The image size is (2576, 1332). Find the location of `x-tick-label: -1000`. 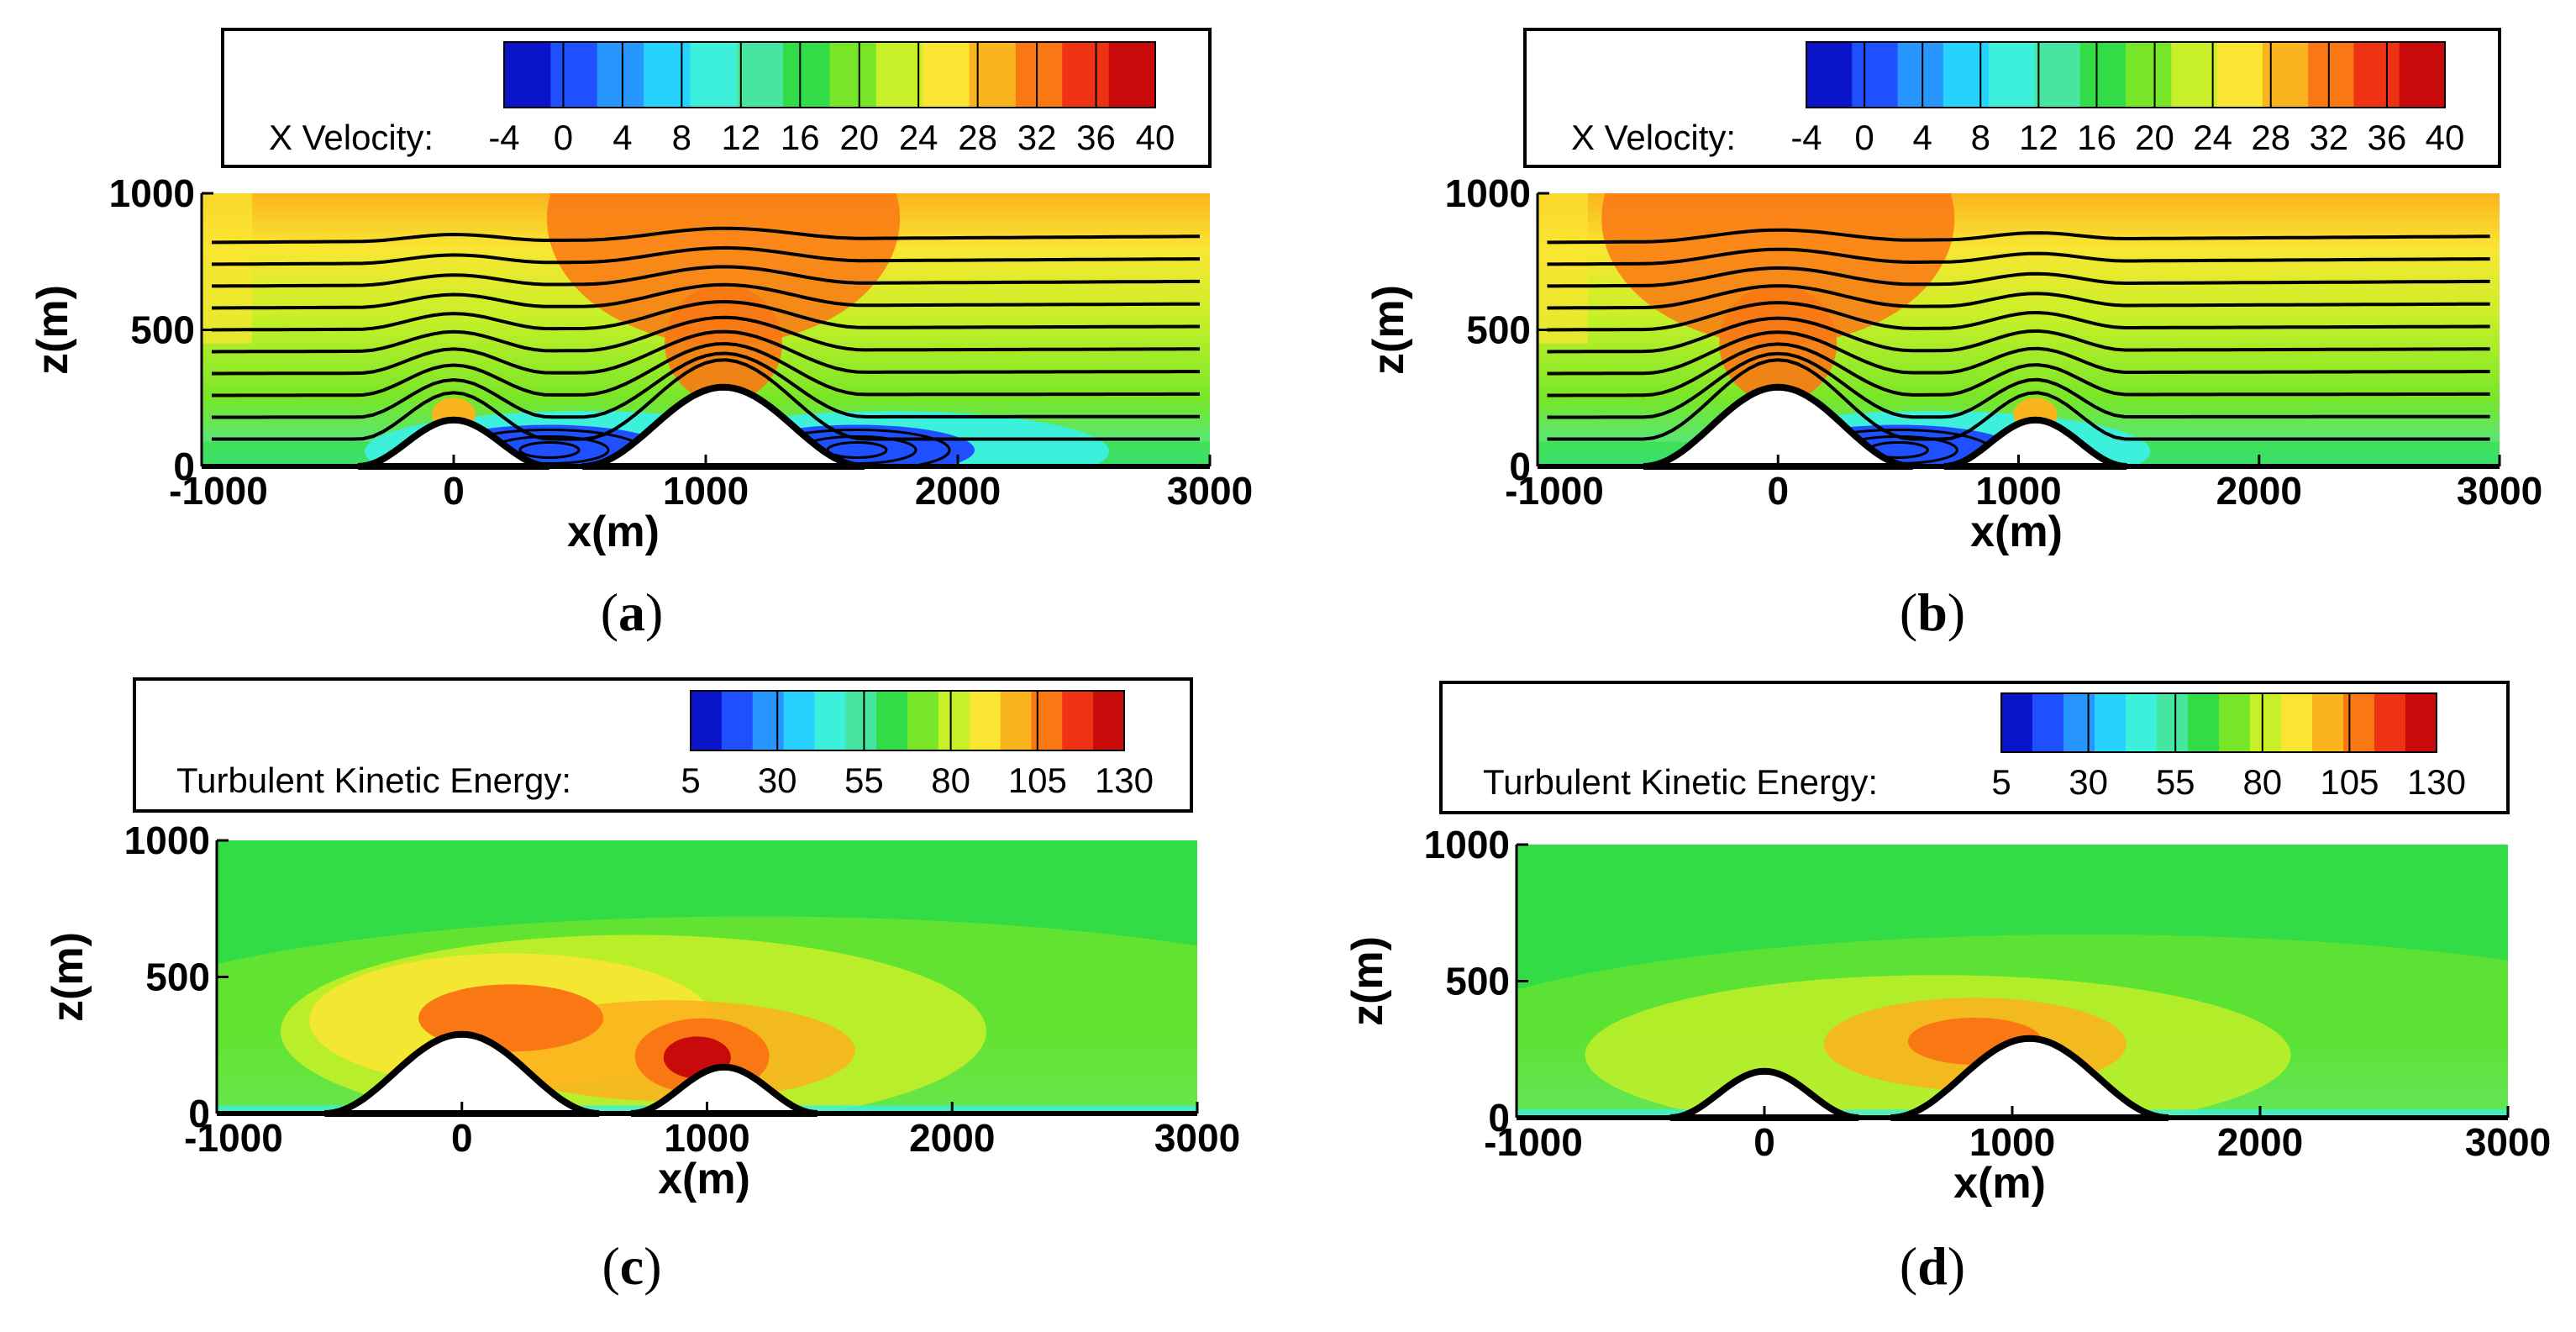

x-tick-label: -1000 is located at coordinates (1533, 1142).